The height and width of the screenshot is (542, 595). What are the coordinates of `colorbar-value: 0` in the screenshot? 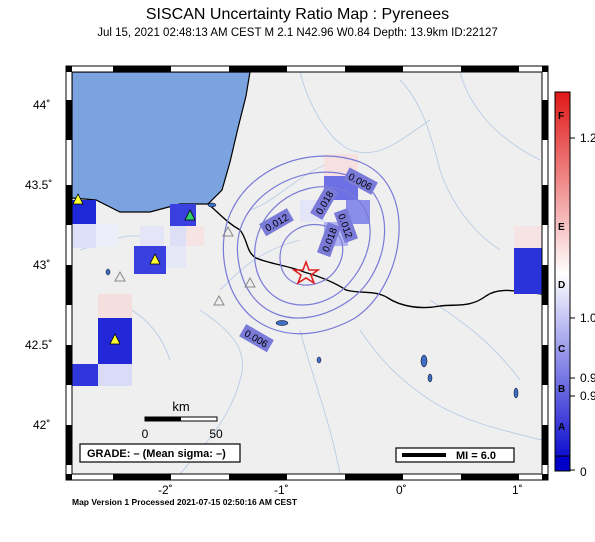 It's located at (583, 472).